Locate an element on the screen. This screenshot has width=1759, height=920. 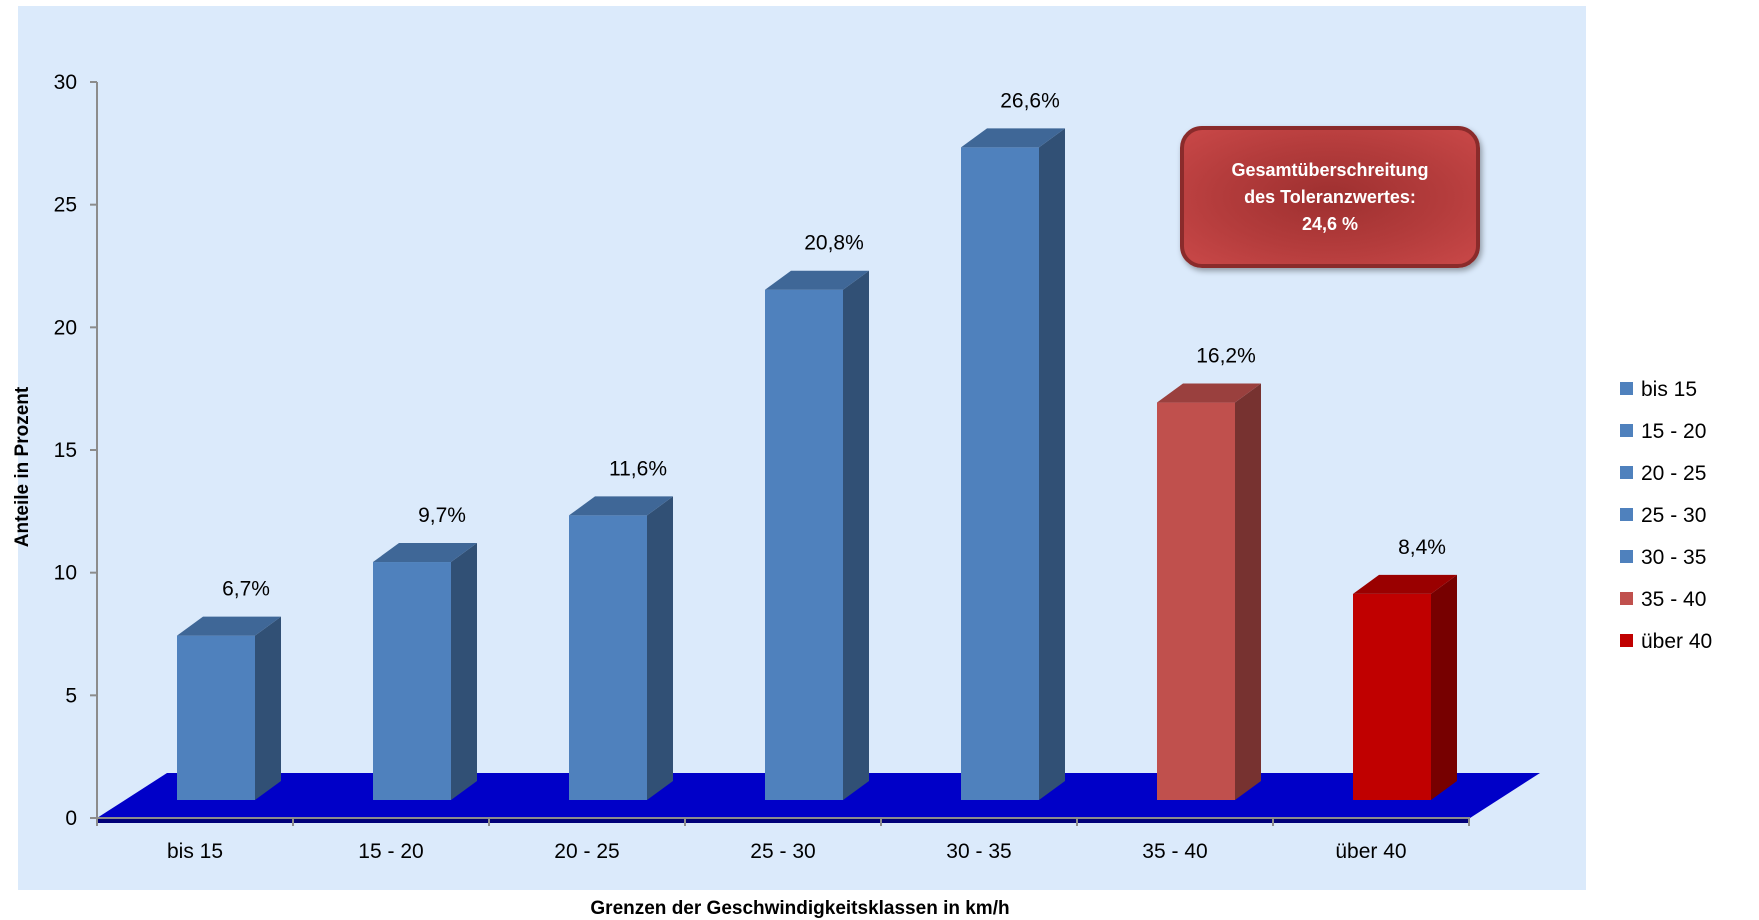
annotation-line-1: Gesamtüberschreitung is located at coordinates (1330, 169).